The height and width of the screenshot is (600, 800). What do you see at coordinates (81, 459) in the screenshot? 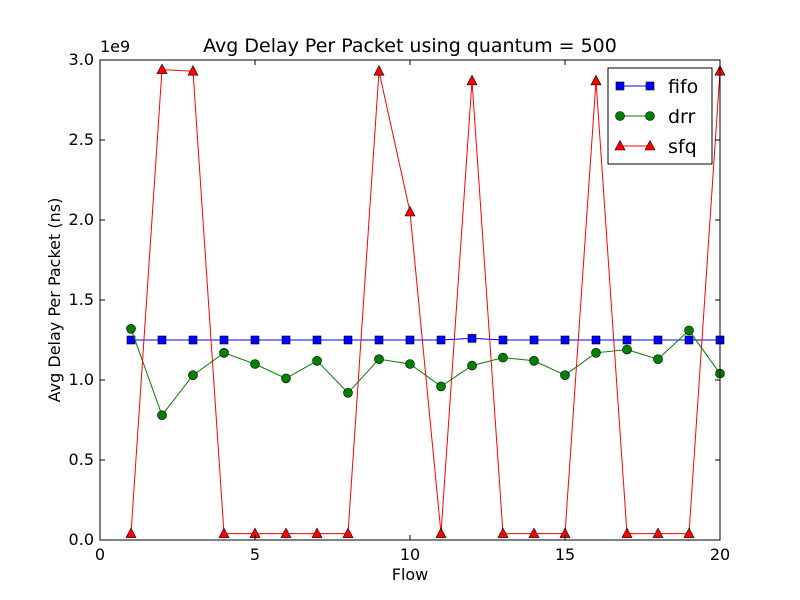
I see `y-tick-label: 0.5` at bounding box center [81, 459].